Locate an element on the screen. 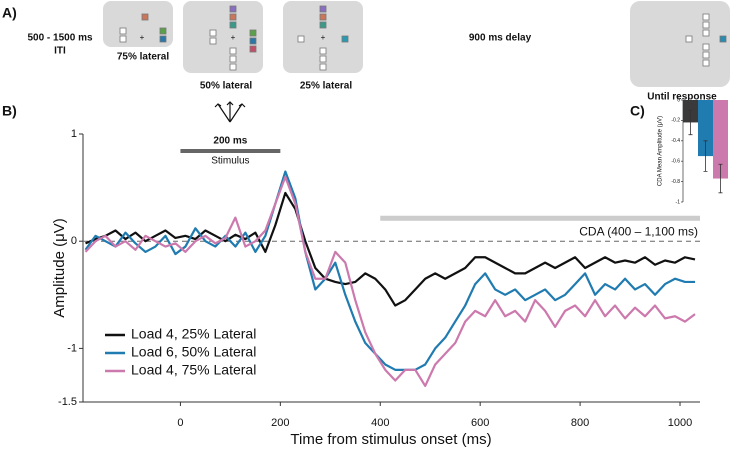 This screenshot has width=746, height=453. arrows is located at coordinates (230, 112).